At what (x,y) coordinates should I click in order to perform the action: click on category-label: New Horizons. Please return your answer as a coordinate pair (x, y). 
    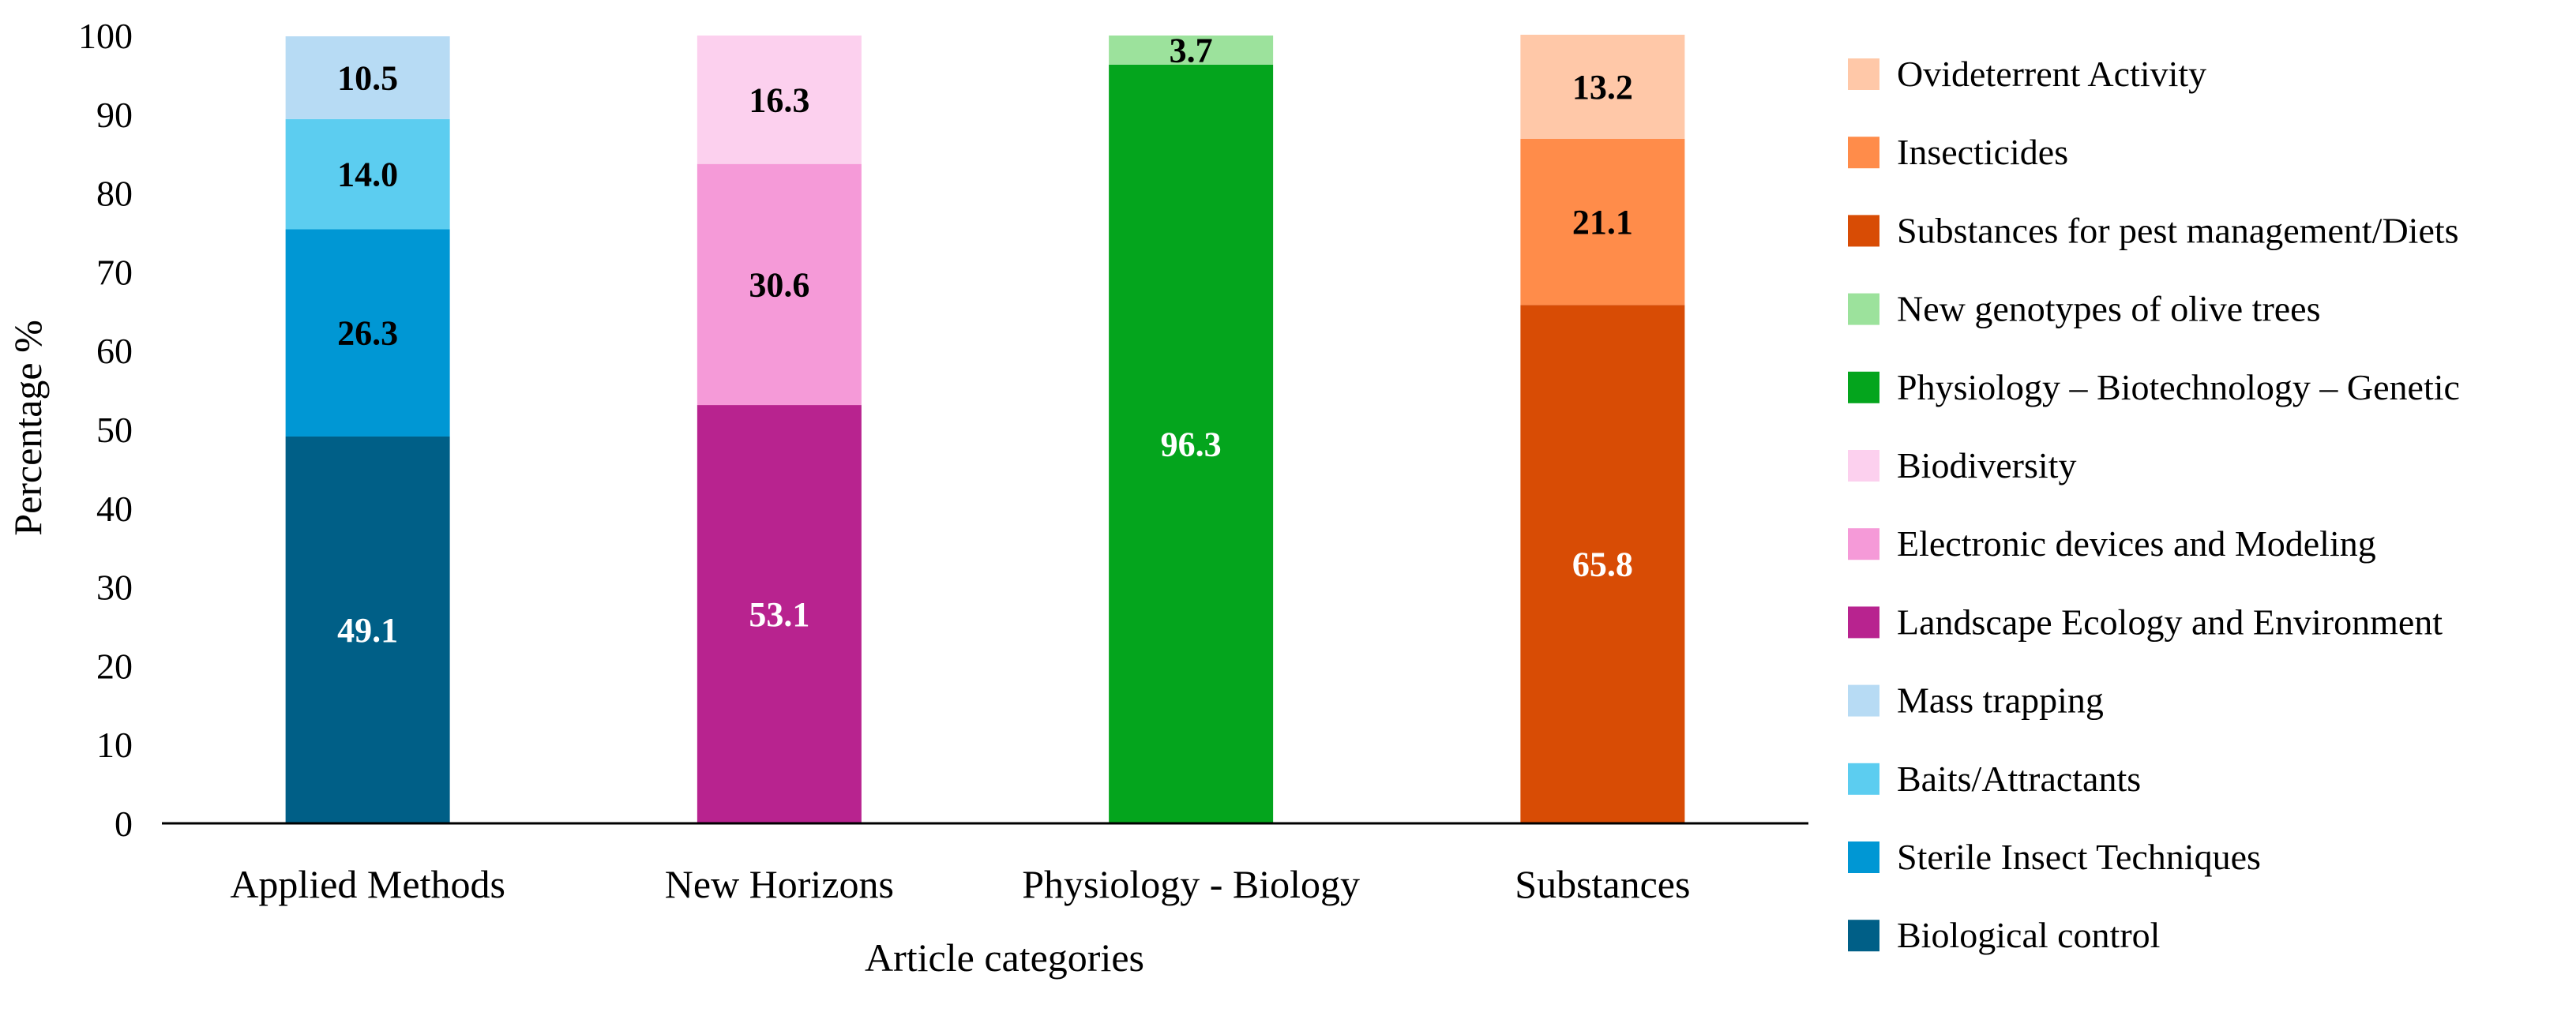
    Looking at the image, I should click on (779, 884).